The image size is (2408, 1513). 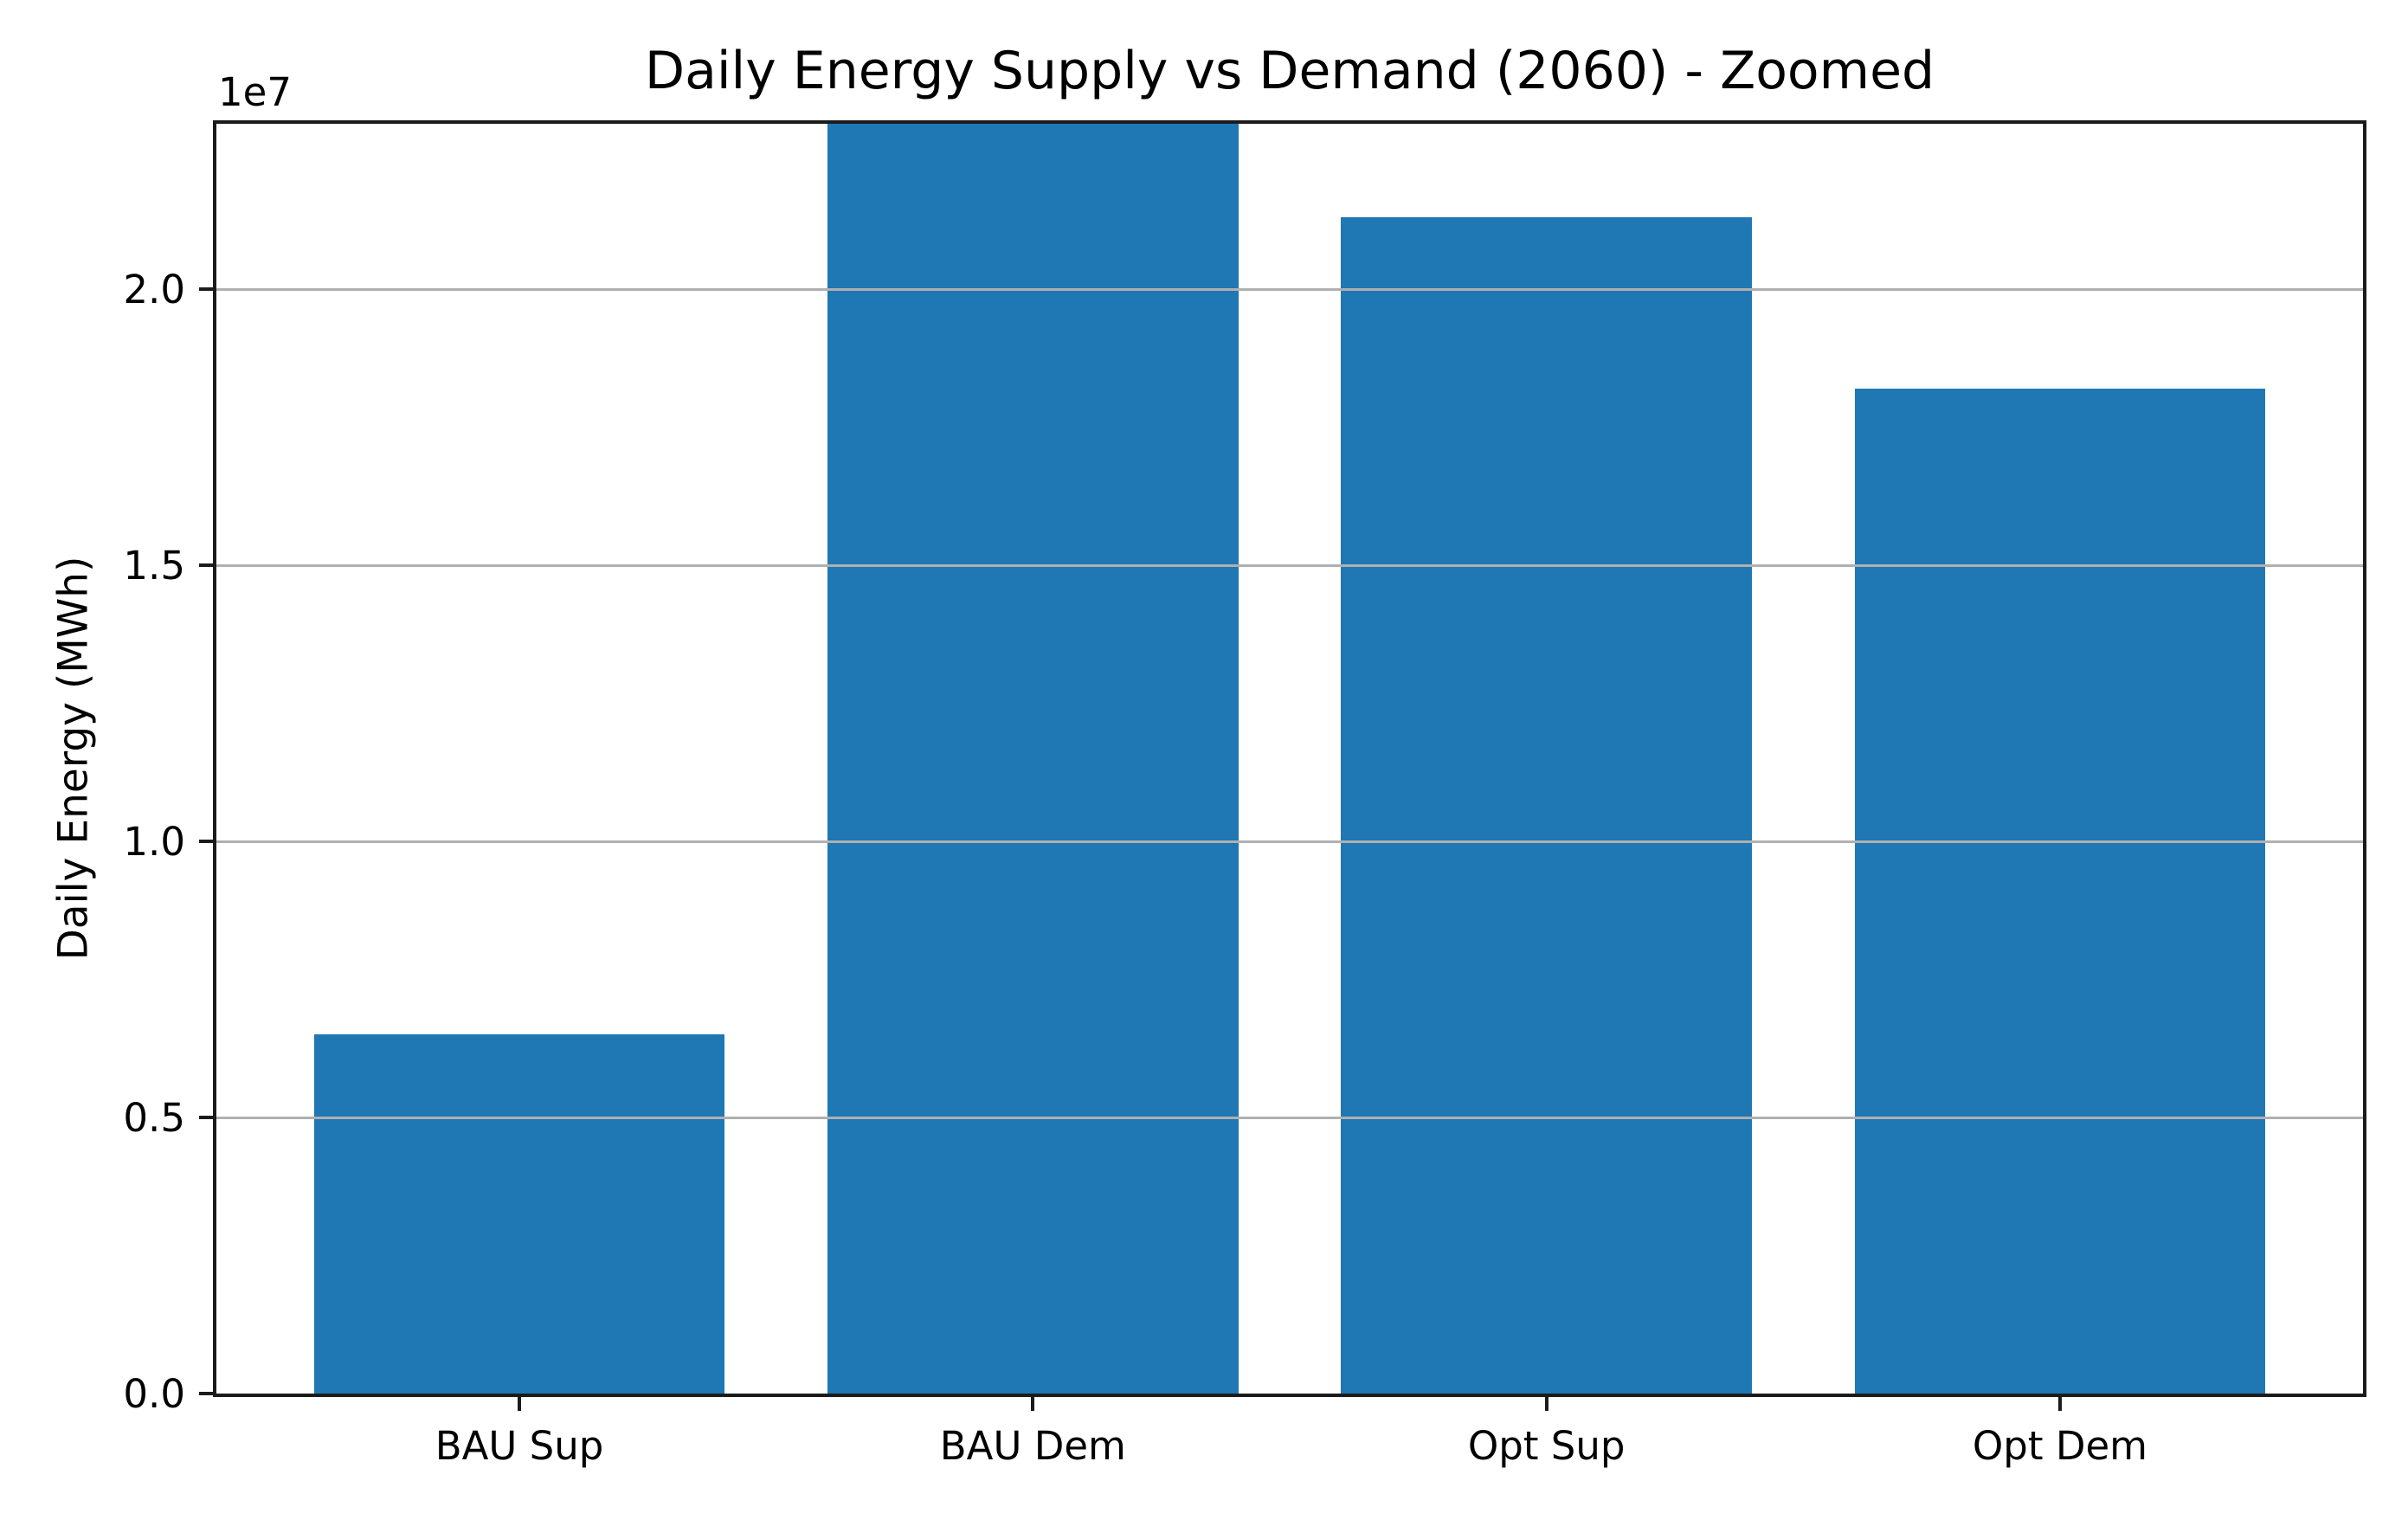 What do you see at coordinates (2059, 1404) in the screenshot?
I see `x-tick-mark-opt-dem` at bounding box center [2059, 1404].